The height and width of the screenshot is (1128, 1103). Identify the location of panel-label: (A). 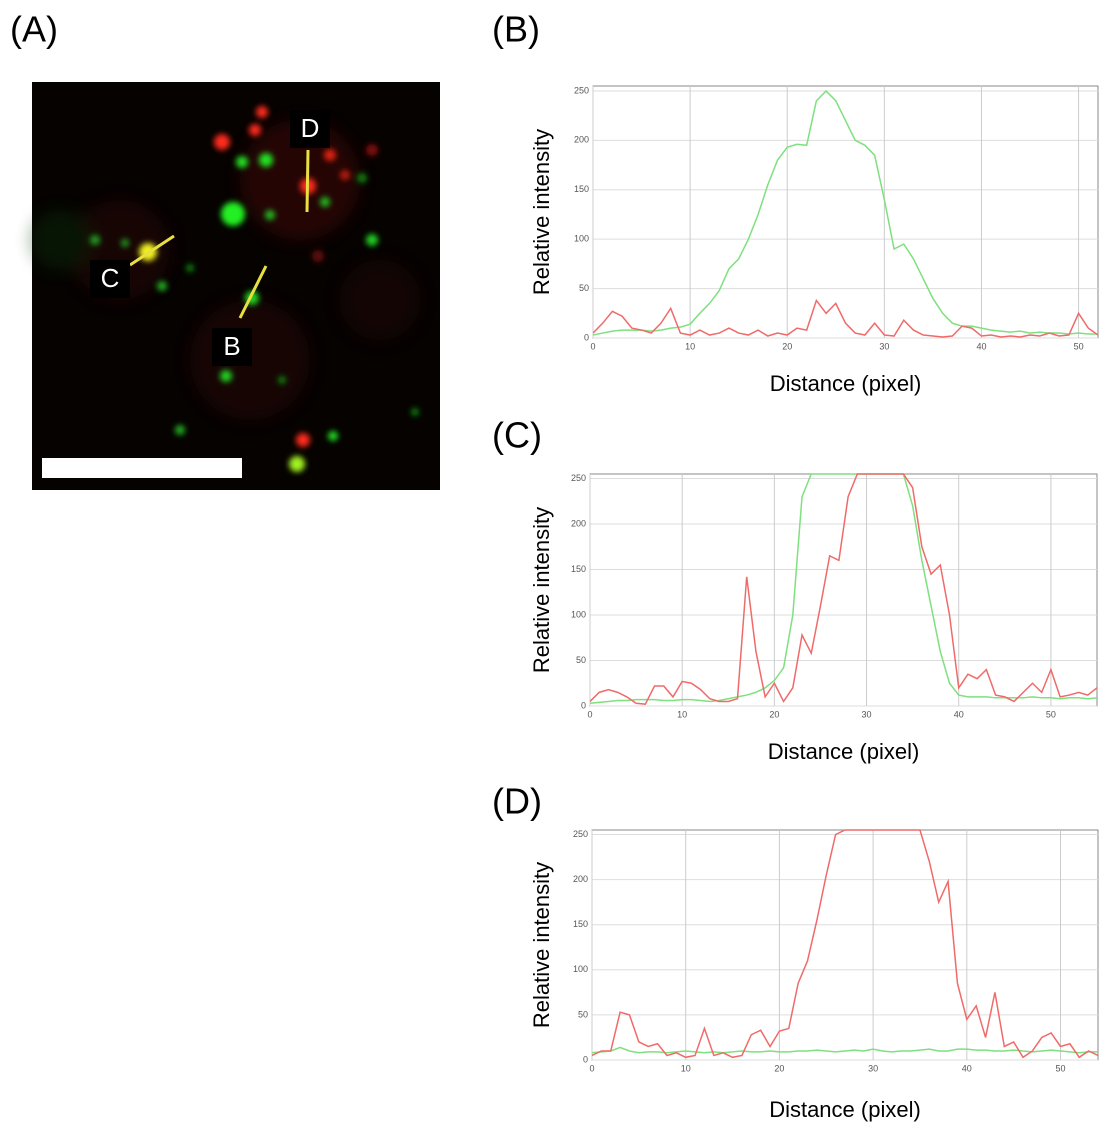
(34, 29).